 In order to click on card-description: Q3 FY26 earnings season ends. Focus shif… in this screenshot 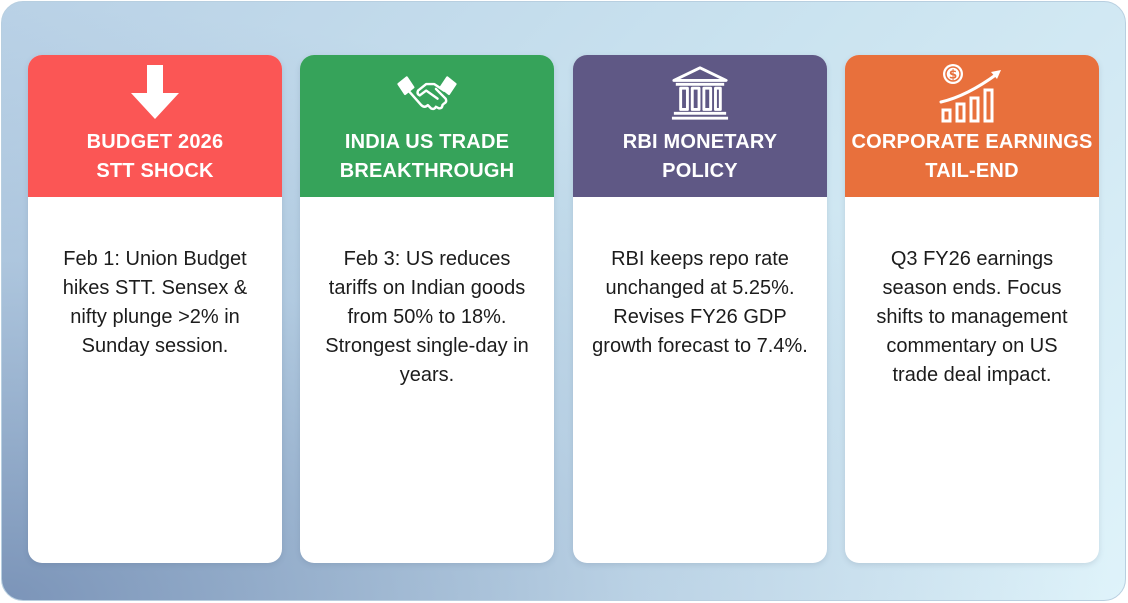, I will do `click(972, 317)`.